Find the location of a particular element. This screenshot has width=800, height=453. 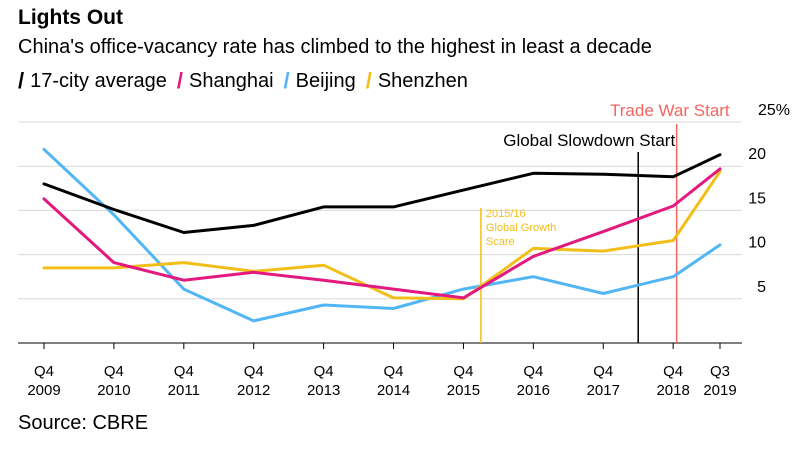

x-tick-label-quarter: Q3 is located at coordinates (720, 371).